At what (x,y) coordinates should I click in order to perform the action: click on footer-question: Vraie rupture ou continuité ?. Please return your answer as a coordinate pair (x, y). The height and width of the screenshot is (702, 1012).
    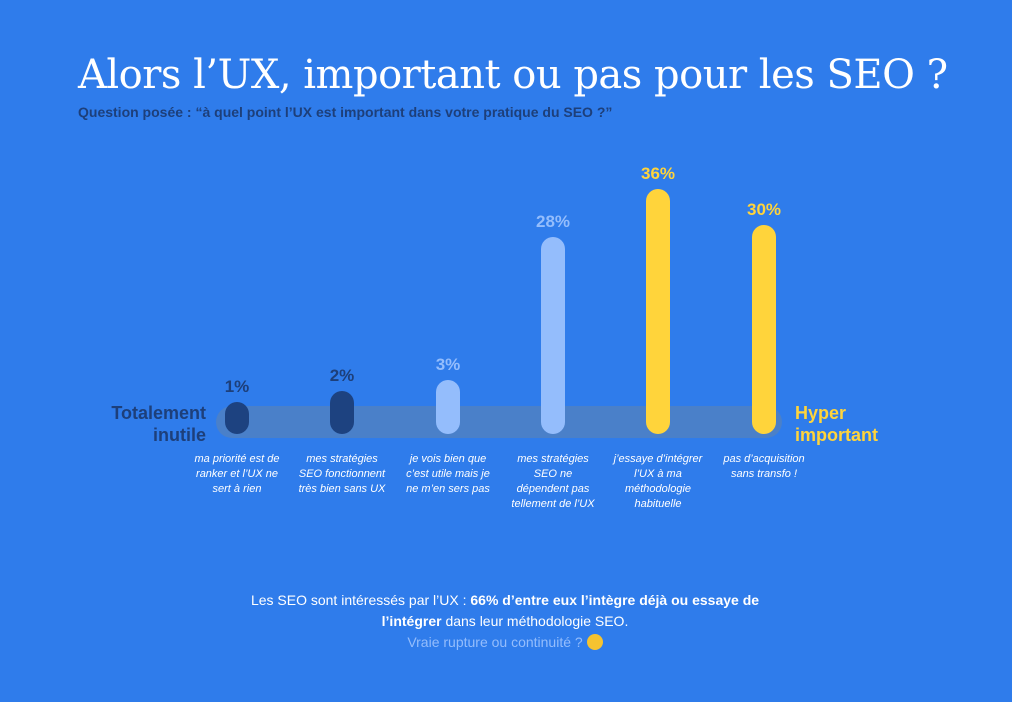
    Looking at the image, I should click on (495, 642).